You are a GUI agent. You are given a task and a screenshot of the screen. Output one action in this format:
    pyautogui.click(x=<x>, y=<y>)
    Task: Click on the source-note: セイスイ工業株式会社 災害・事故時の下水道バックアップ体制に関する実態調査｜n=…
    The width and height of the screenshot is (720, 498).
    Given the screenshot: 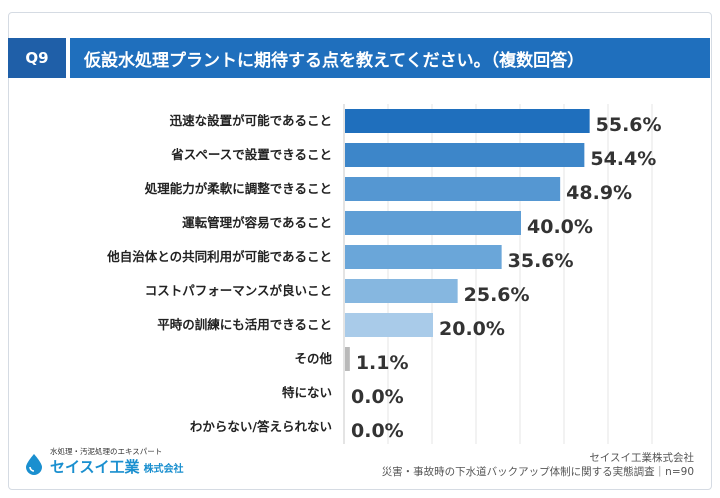 What is the action you would take?
    pyautogui.click(x=538, y=465)
    